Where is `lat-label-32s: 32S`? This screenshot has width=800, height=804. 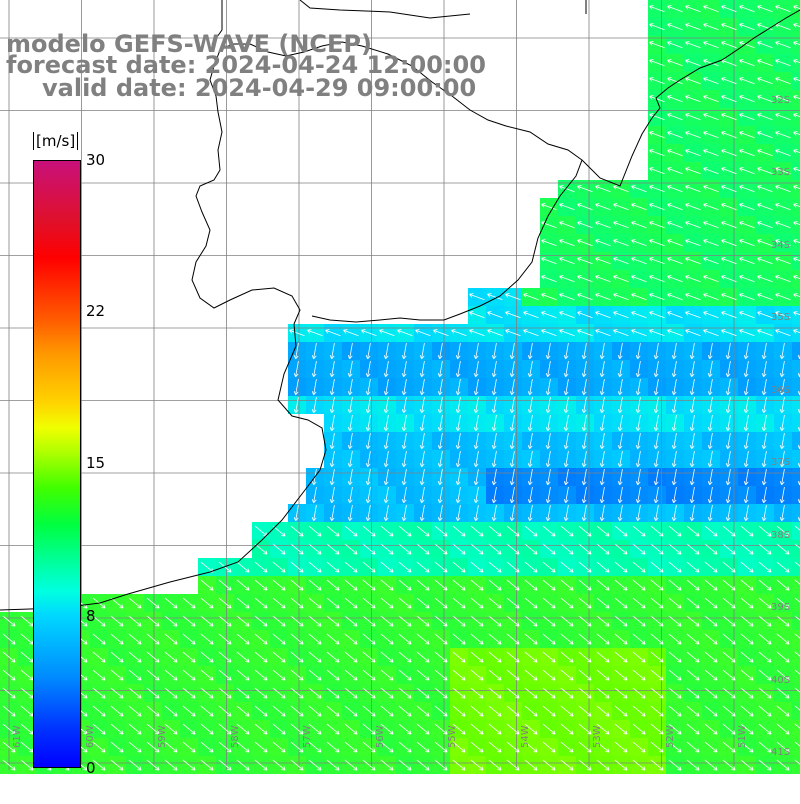
lat-label-32s: 32S is located at coordinates (780, 100).